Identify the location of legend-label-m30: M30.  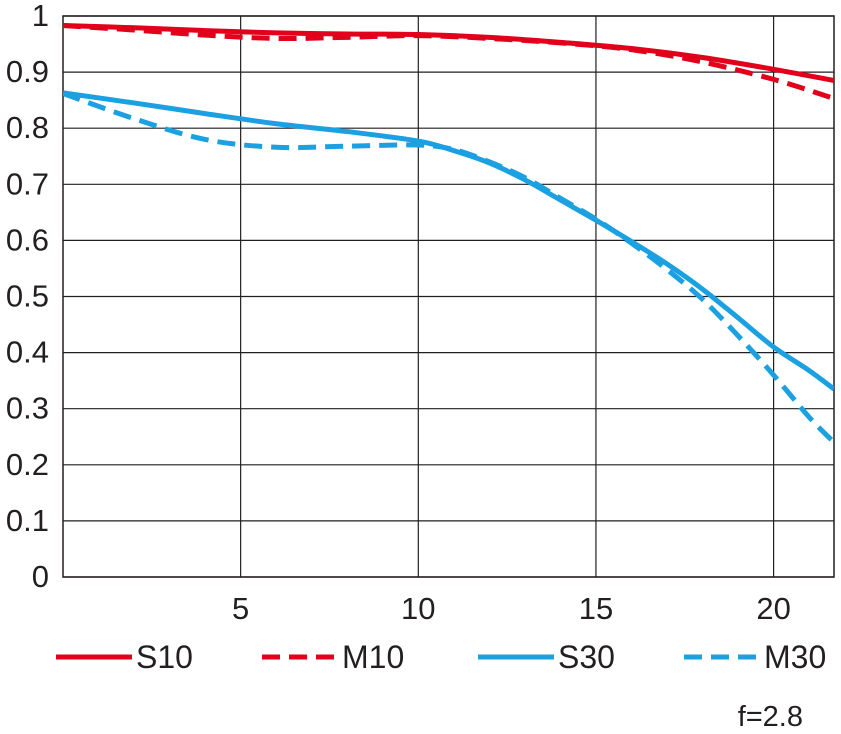
(795, 657).